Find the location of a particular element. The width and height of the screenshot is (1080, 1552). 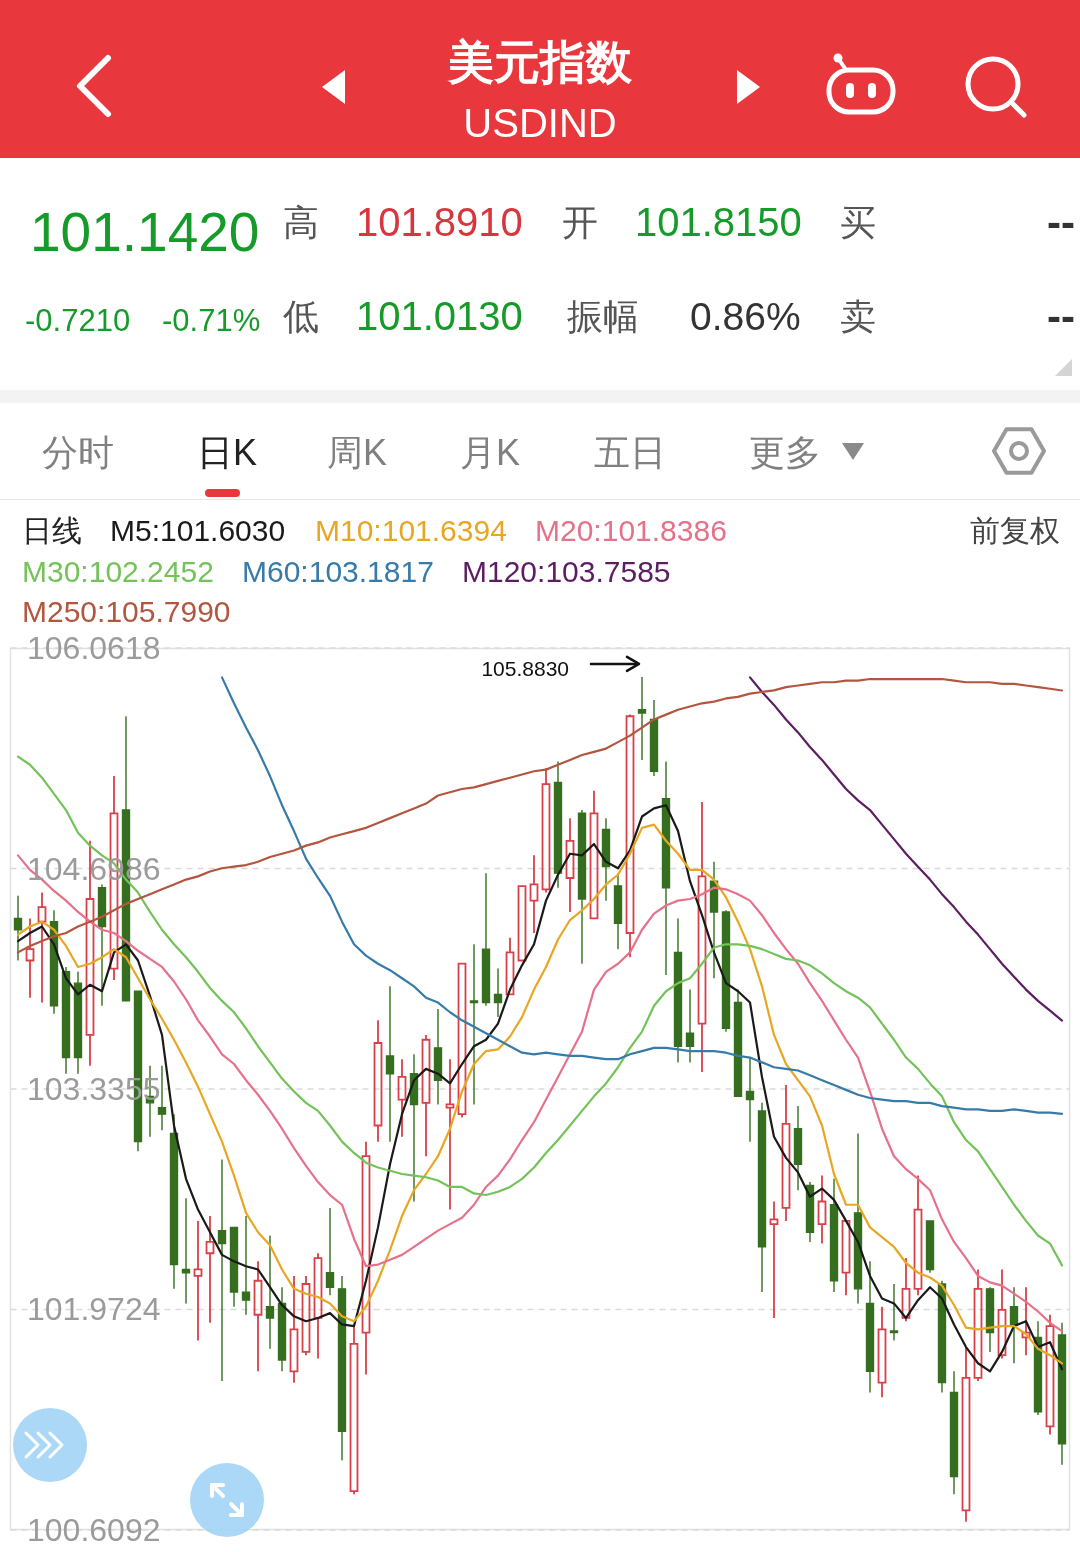

text: -0.71% is located at coordinates (211, 320).